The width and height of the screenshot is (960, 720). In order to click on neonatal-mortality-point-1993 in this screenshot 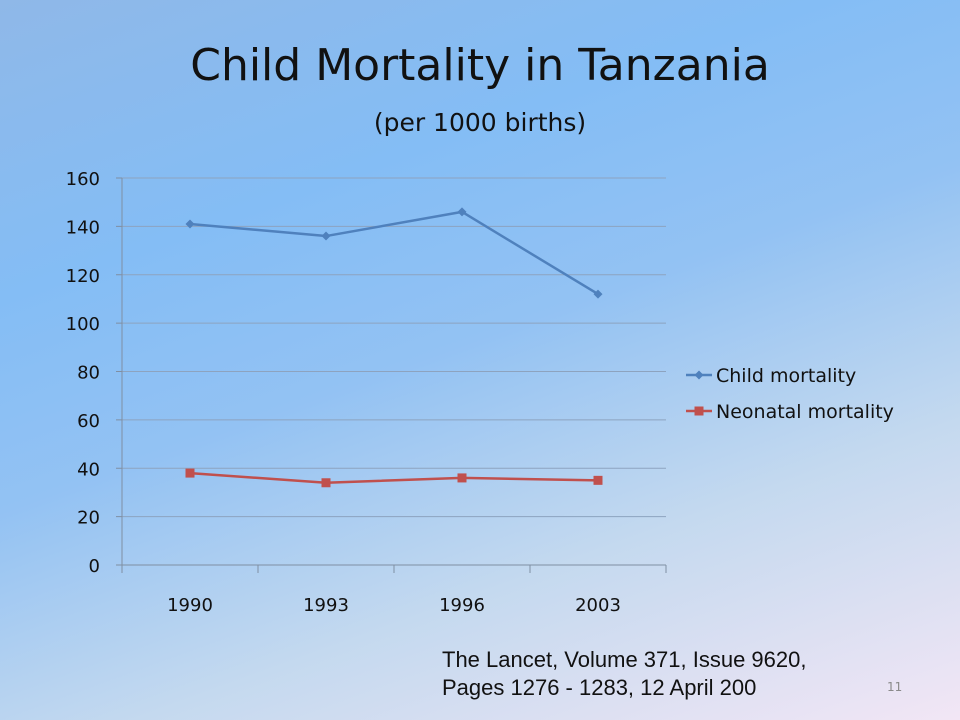, I will do `click(326, 483)`.